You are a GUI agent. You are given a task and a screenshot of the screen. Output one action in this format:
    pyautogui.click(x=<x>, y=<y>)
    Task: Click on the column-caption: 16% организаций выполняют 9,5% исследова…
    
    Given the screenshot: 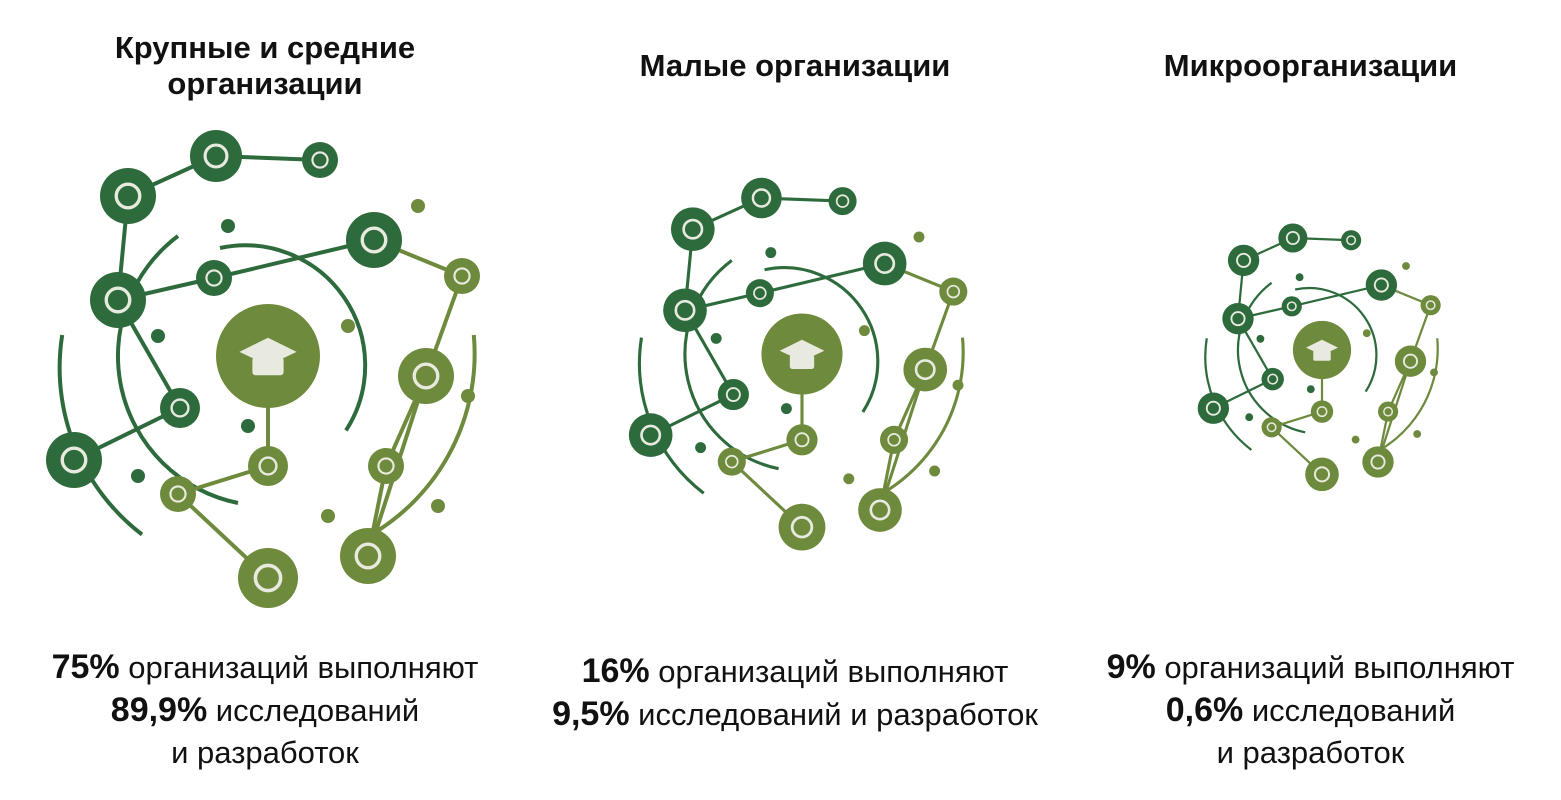 What is the action you would take?
    pyautogui.click(x=795, y=693)
    